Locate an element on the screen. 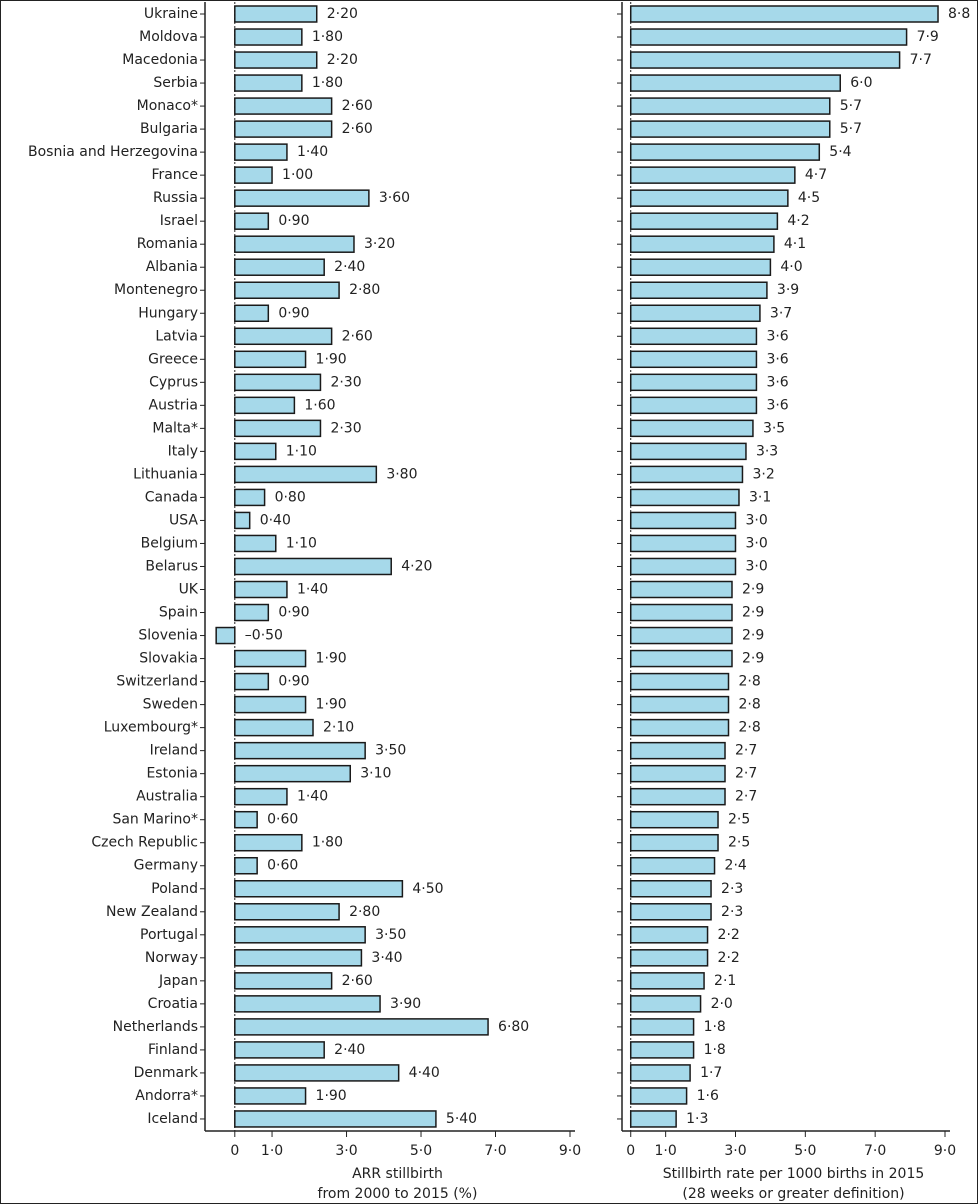  value-label: 3·2 is located at coordinates (763, 474).